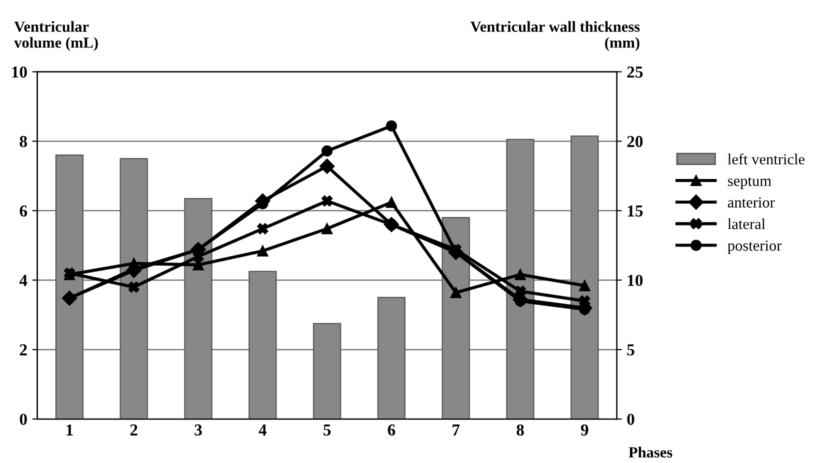 The height and width of the screenshot is (463, 828). I want to click on y2-tick-label: 5, so click(630, 350).